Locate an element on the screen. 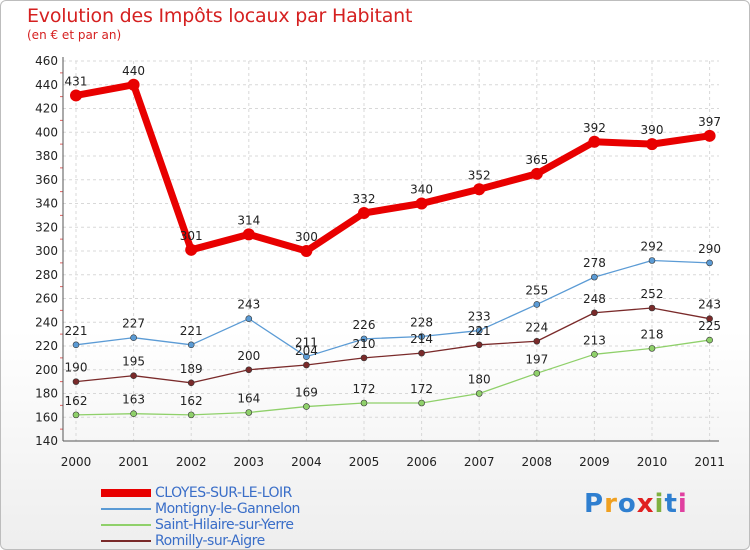 The image size is (750, 550). data-label: 255 is located at coordinates (536, 290).